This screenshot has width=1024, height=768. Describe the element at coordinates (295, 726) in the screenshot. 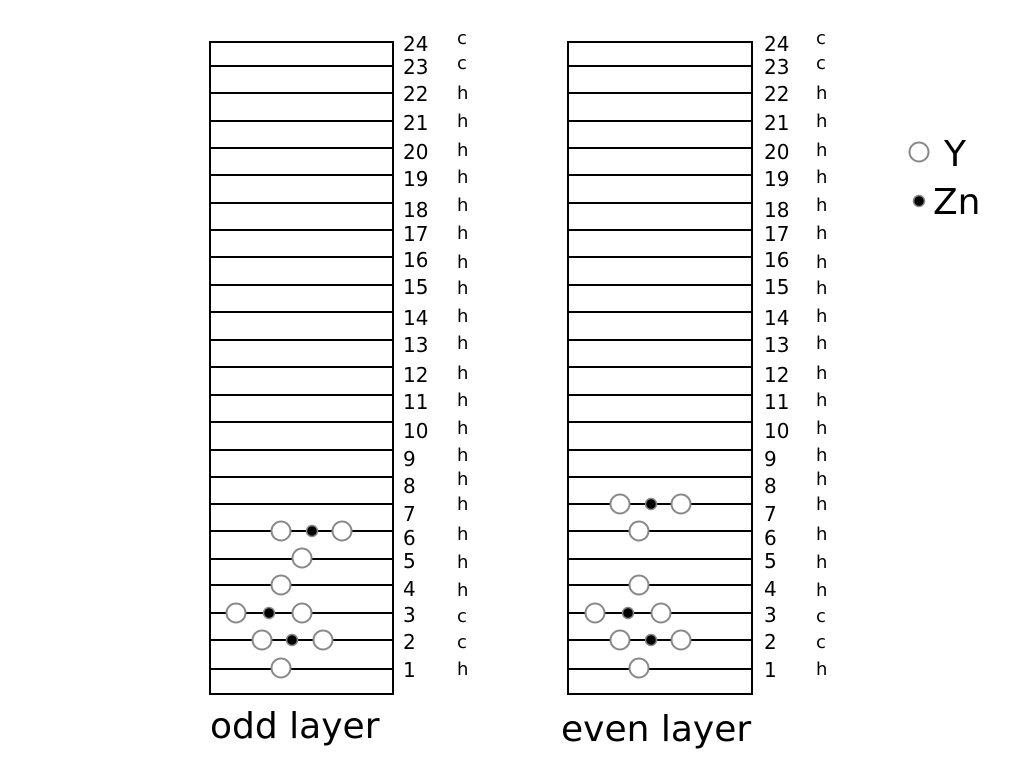

I see `panel-caption: odd layer` at that location.